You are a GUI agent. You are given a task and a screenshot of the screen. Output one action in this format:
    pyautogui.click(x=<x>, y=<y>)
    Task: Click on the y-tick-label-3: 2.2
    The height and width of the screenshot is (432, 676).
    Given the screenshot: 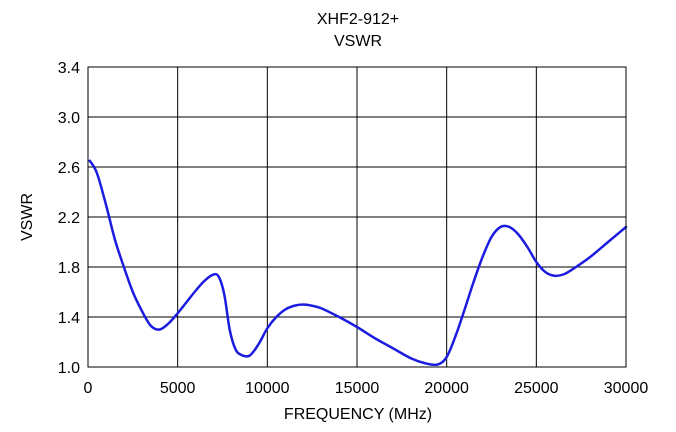 What is the action you would take?
    pyautogui.click(x=69, y=218)
    